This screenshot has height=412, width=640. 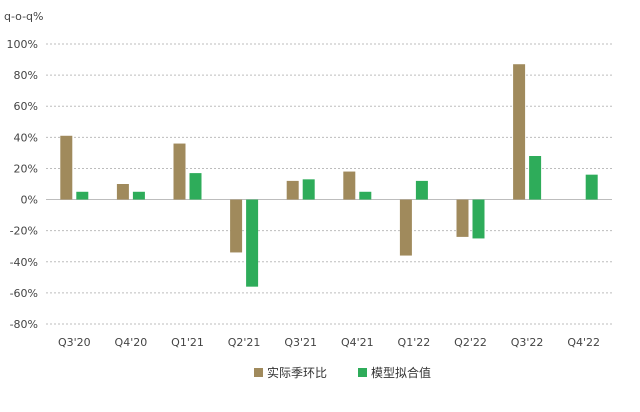 What do you see at coordinates (414, 342) in the screenshot?
I see `x-tick-label: Q1'22` at bounding box center [414, 342].